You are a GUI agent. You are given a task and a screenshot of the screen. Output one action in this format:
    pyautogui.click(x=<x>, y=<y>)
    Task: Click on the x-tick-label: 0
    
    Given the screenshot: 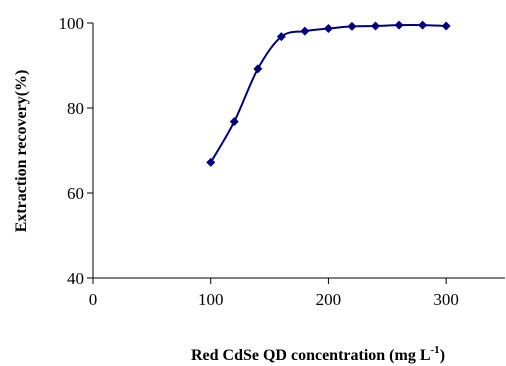 What is the action you would take?
    pyautogui.click(x=93, y=299)
    